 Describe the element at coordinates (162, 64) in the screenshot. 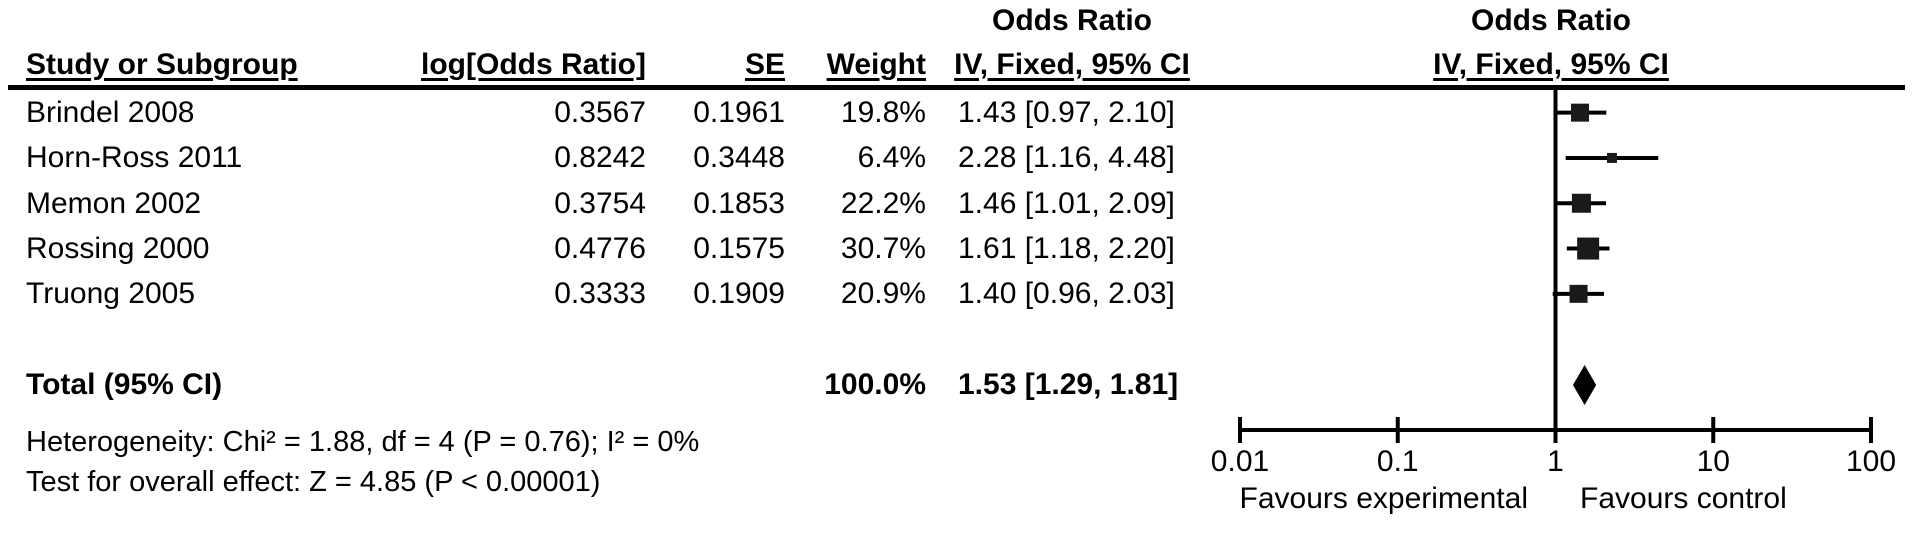

I see `column-header-study: Study or Subgroup` at that location.